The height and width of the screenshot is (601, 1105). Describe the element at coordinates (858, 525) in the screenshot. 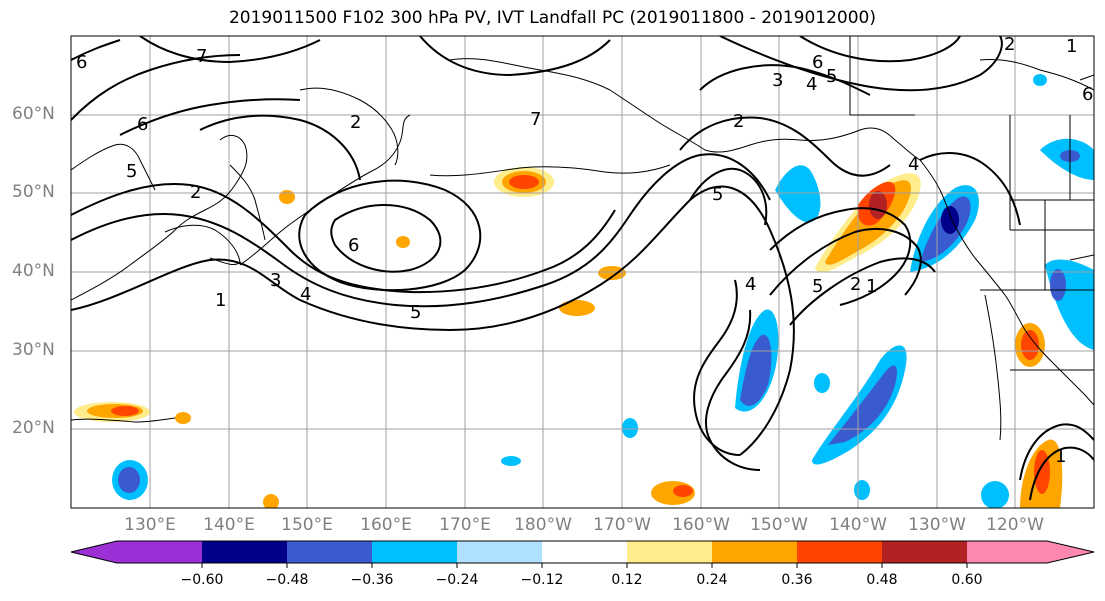

I see `lon-label: 140°W` at that location.